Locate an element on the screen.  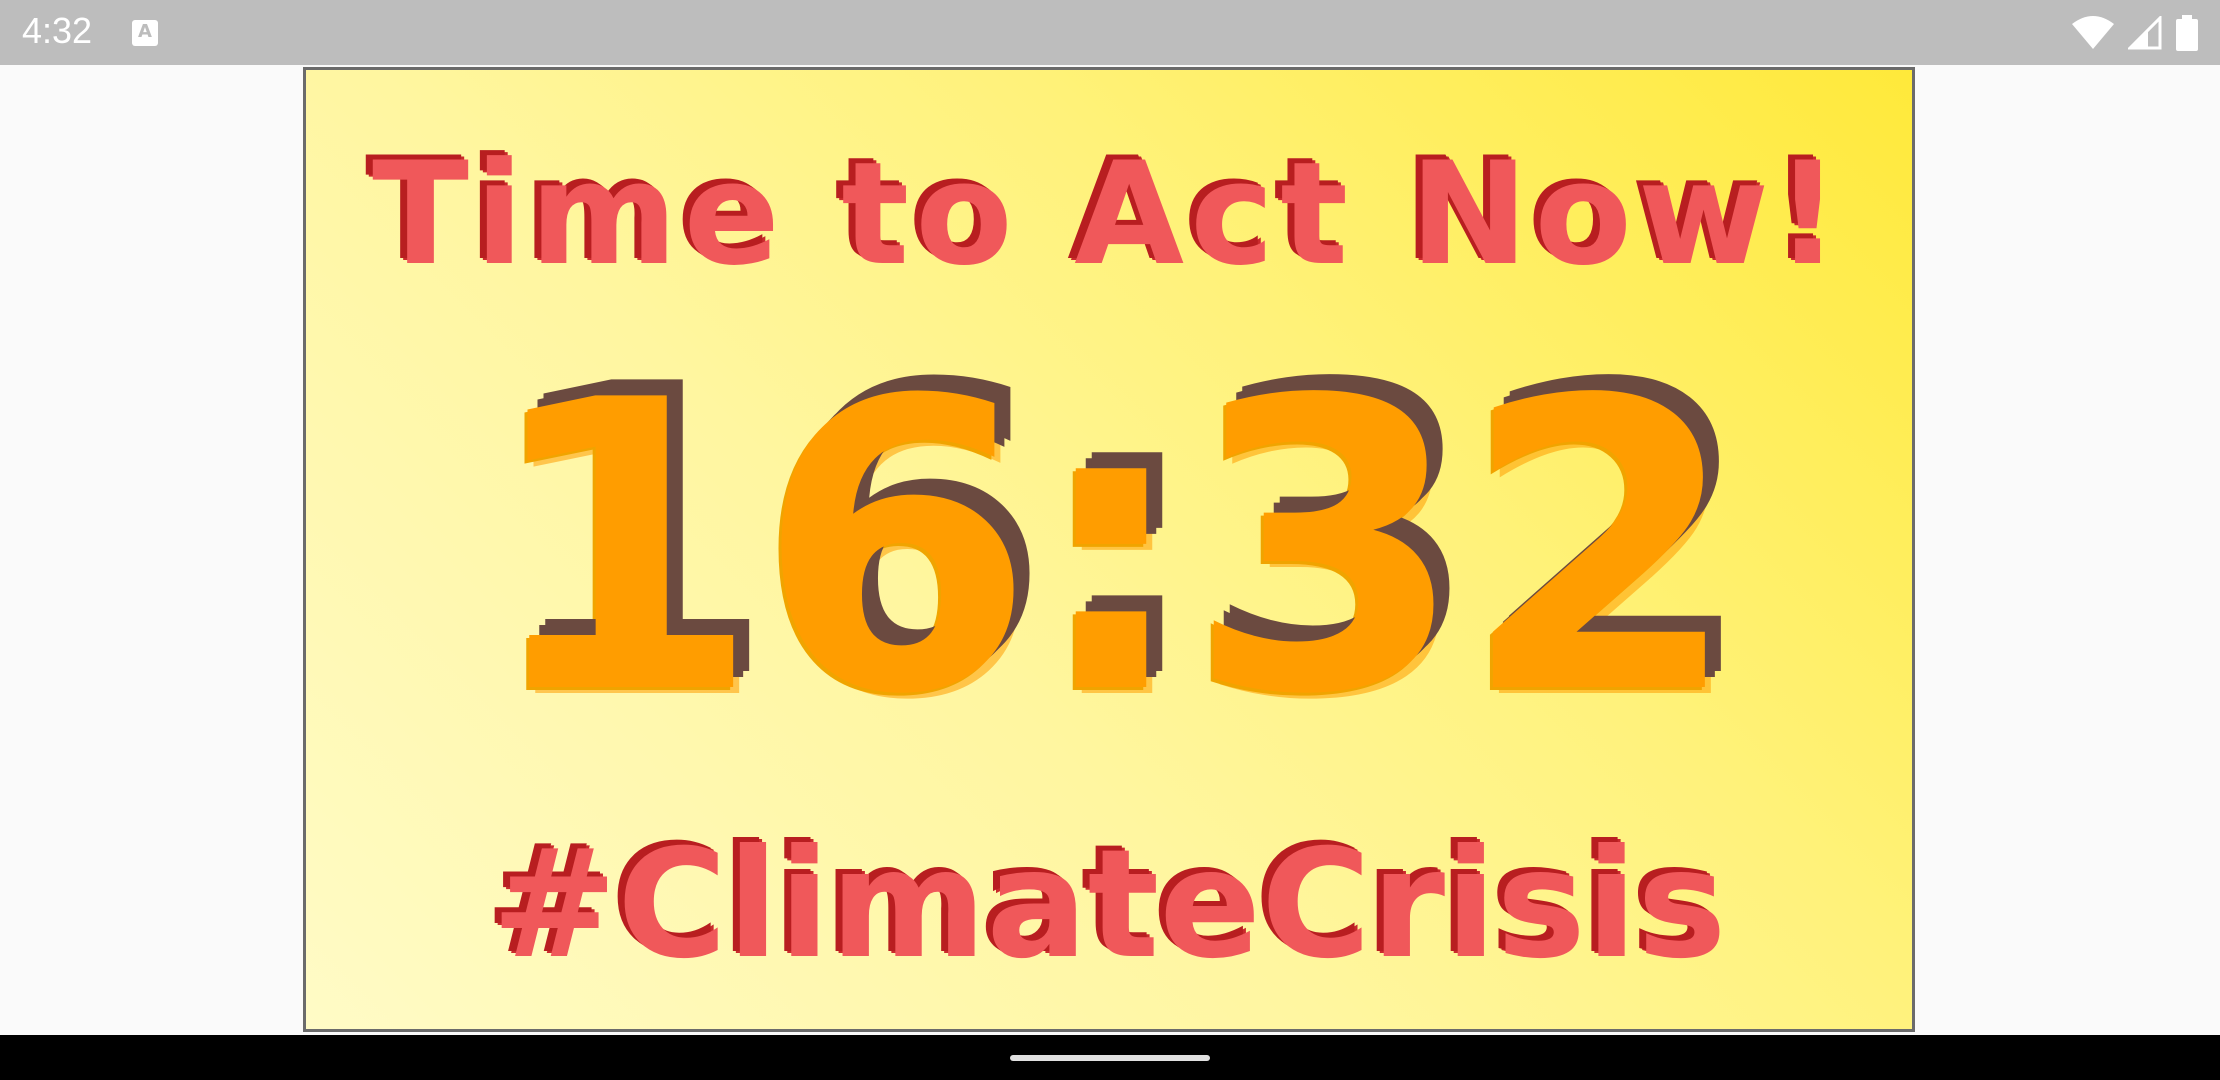
battery-icon is located at coordinates (2187, 33).